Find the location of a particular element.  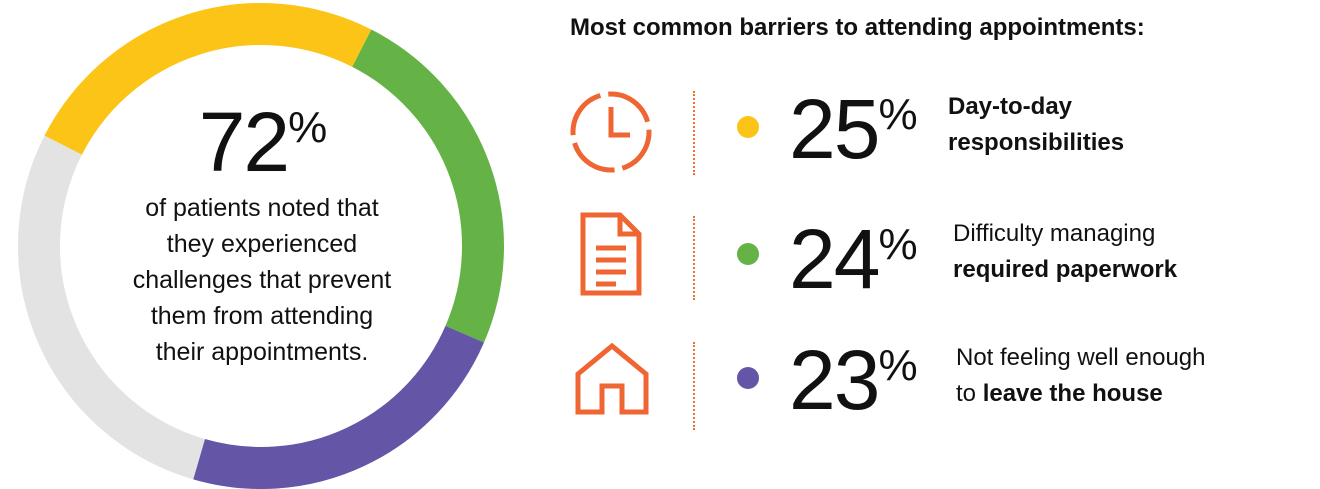

barrier-label: Difficulty managing required paperwork is located at coordinates (1065, 251).